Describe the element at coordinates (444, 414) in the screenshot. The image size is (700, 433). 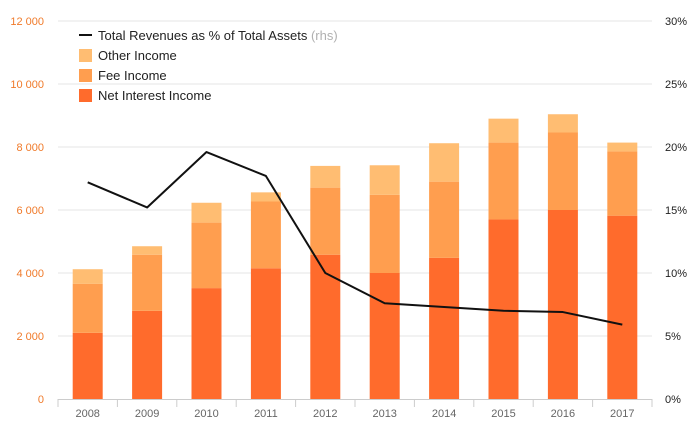
I see `x-tick-label: 2014` at that location.